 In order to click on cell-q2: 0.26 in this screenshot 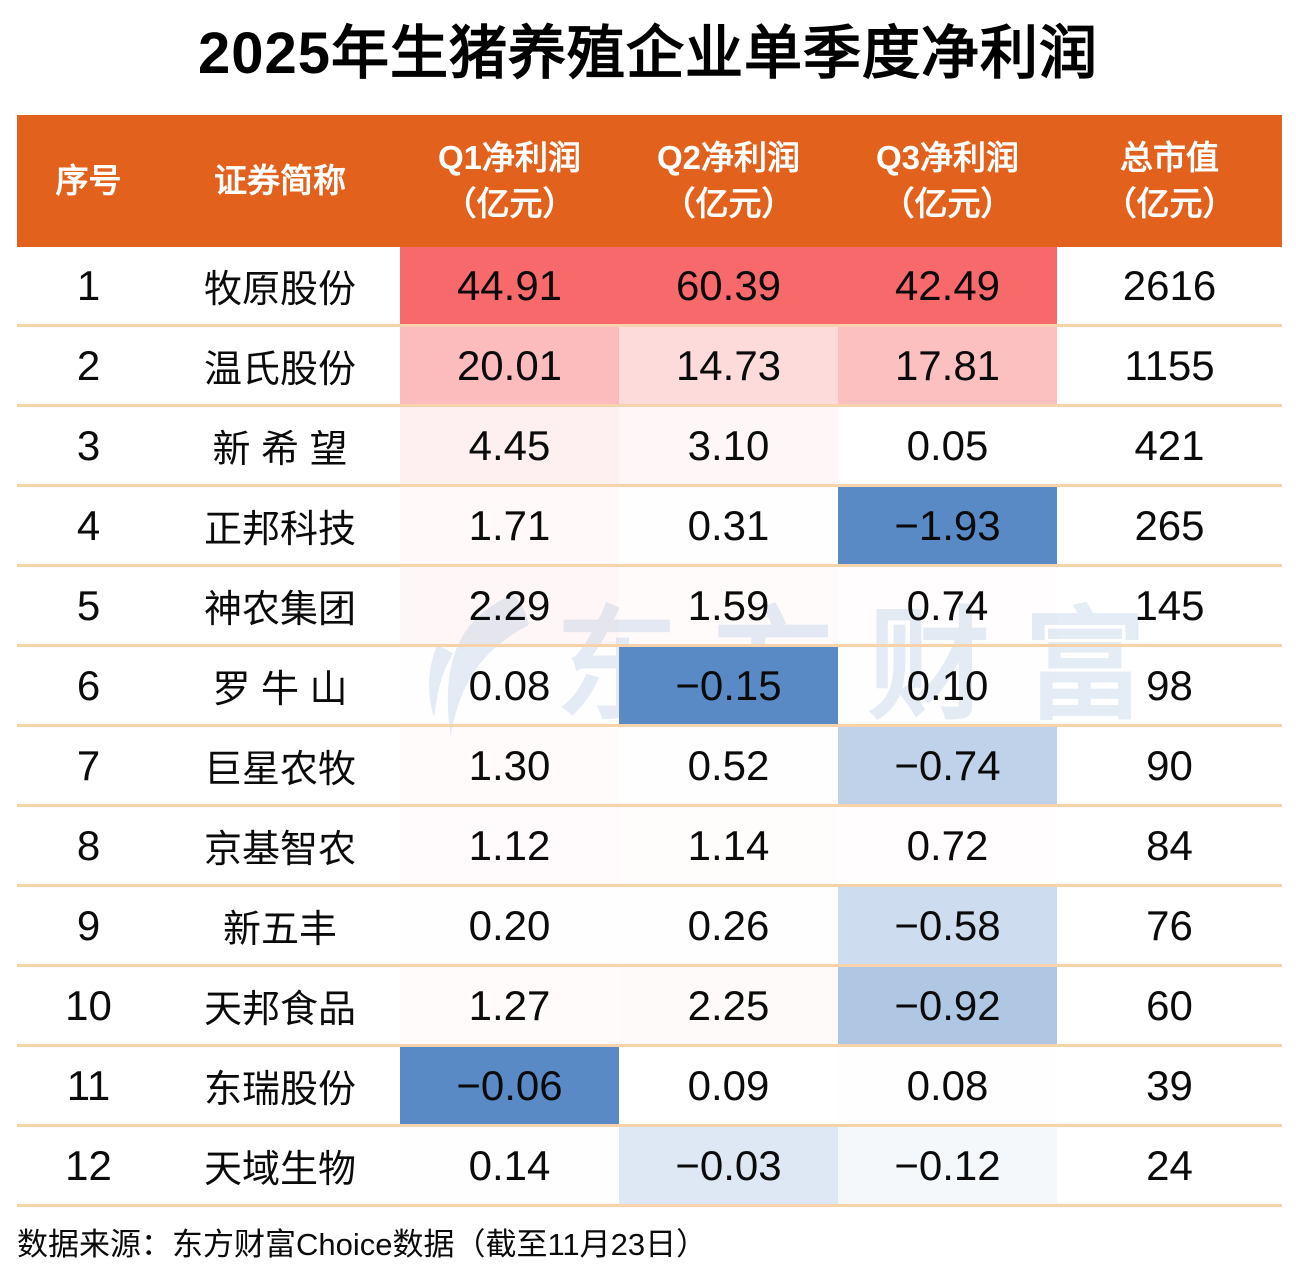, I will do `click(728, 925)`.